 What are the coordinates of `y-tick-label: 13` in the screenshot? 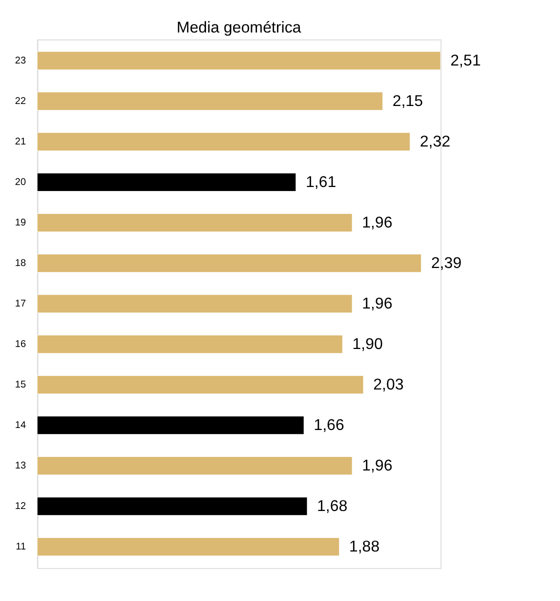 It's located at (20, 466).